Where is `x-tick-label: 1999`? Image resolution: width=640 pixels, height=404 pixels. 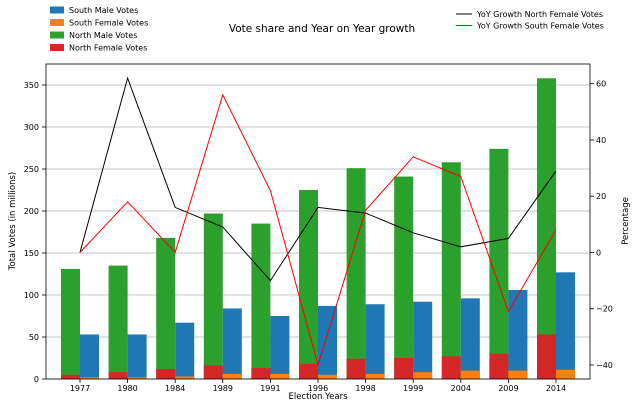
x-tick-label: 1999 is located at coordinates (413, 388).